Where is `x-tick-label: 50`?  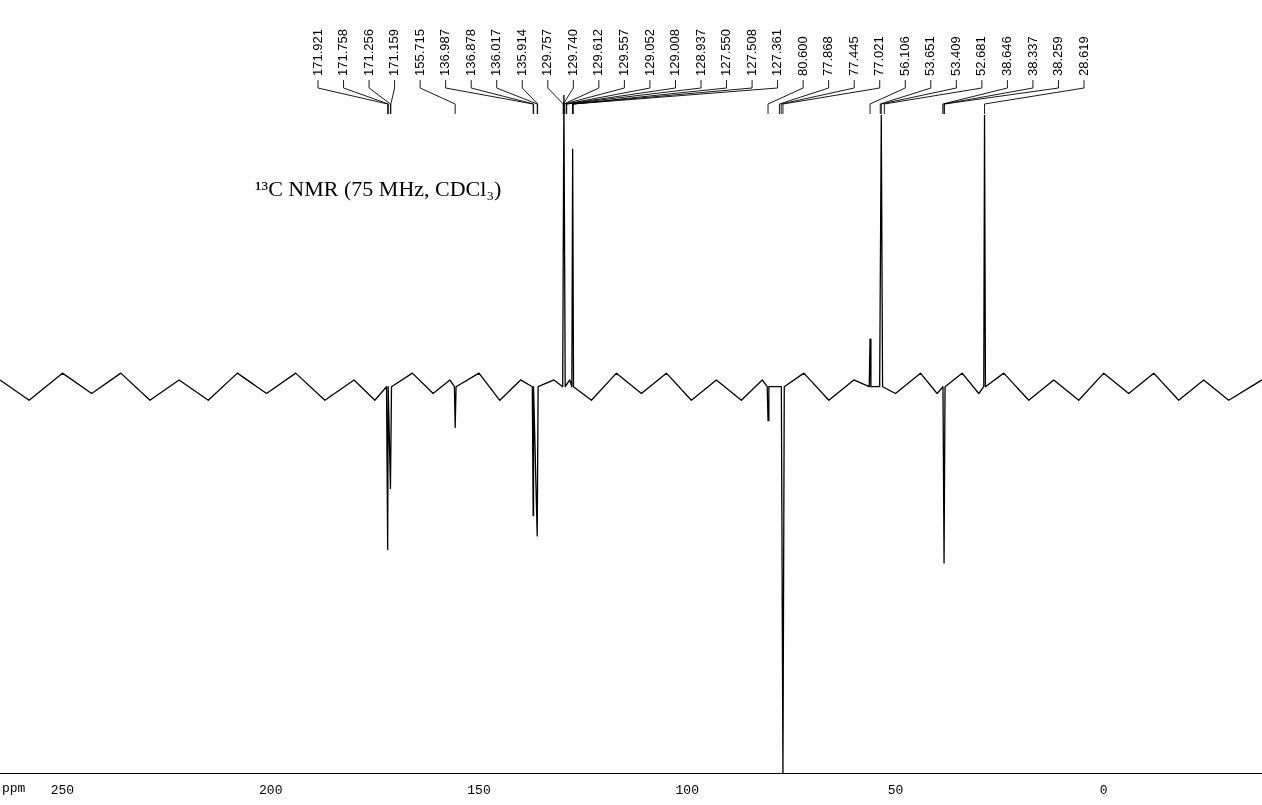
x-tick-label: 50 is located at coordinates (895, 790).